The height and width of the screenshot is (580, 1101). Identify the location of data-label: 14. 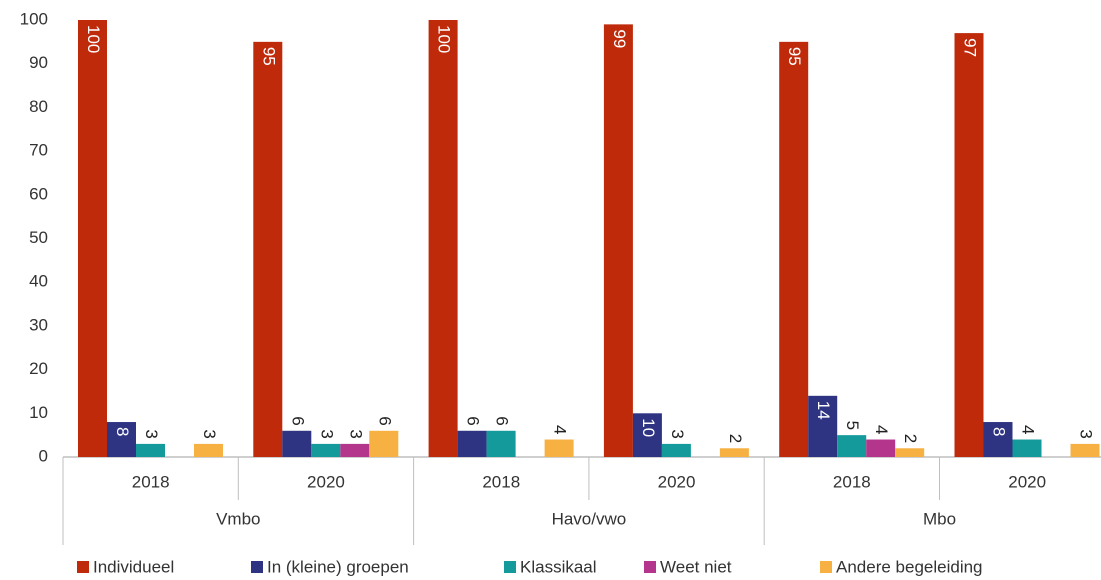
(823, 410).